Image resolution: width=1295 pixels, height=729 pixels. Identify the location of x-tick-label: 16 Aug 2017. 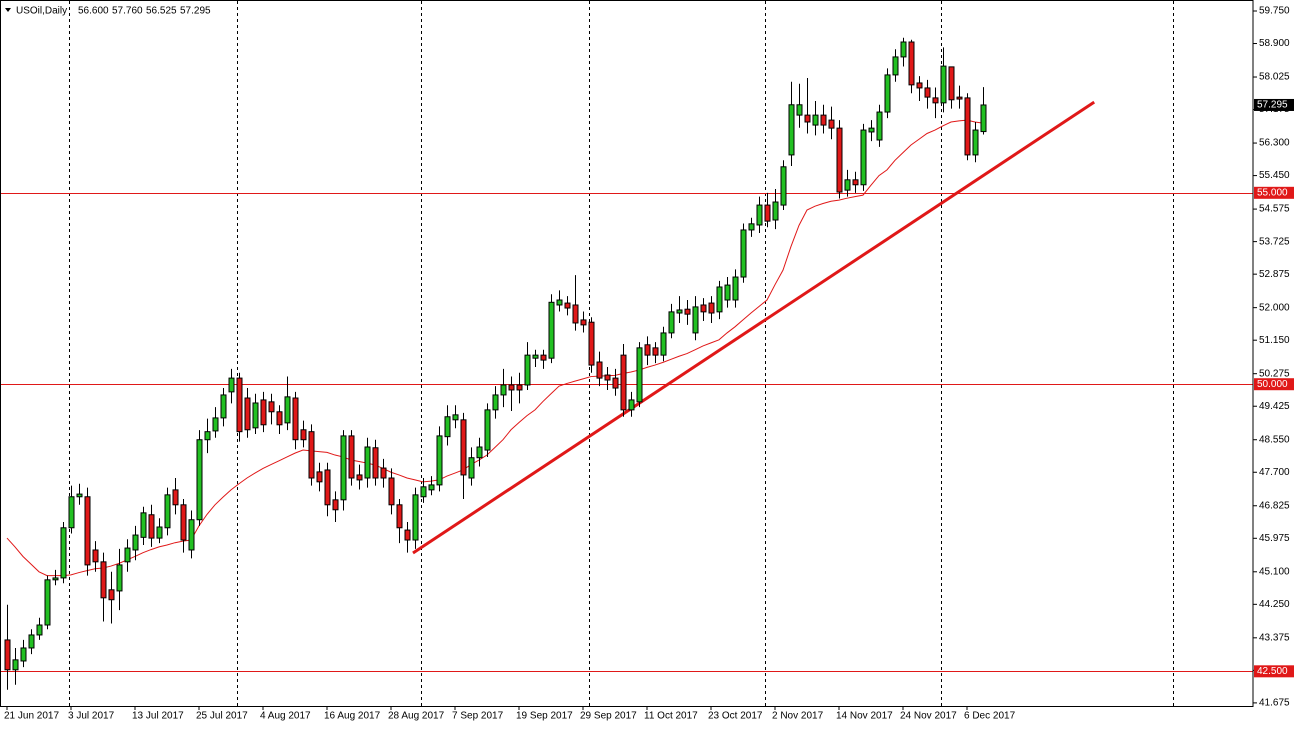
(352, 716).